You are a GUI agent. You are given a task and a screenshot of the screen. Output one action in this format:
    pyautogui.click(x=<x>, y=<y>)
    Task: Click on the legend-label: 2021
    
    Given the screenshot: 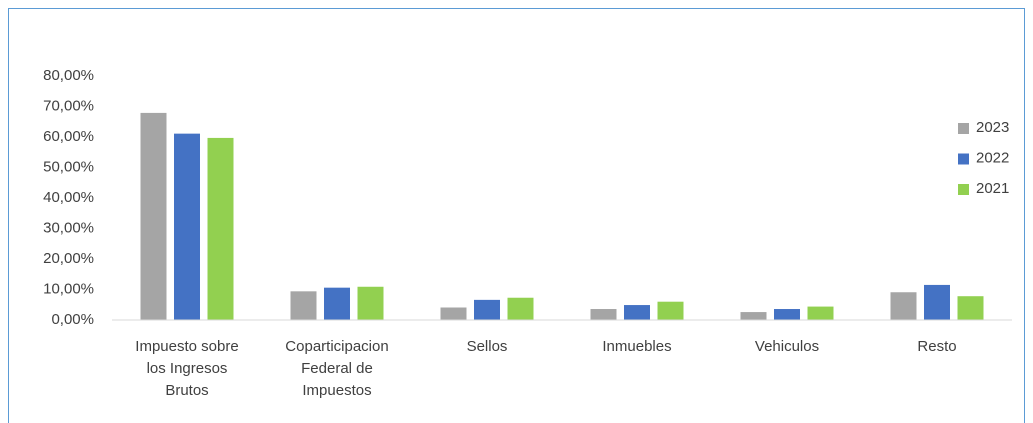 What is the action you would take?
    pyautogui.click(x=992, y=188)
    